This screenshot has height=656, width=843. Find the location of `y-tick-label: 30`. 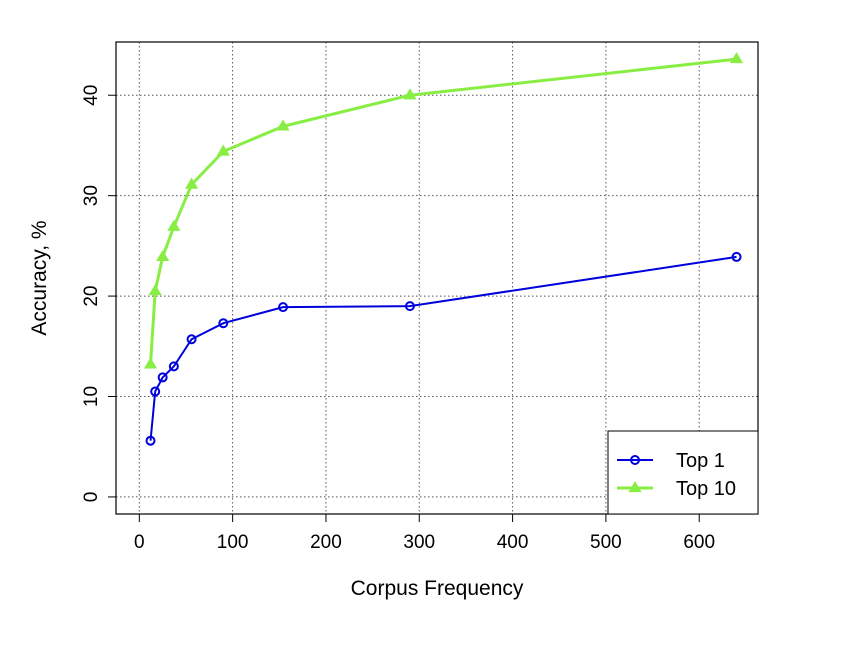

y-tick-label: 30 is located at coordinates (91, 195).